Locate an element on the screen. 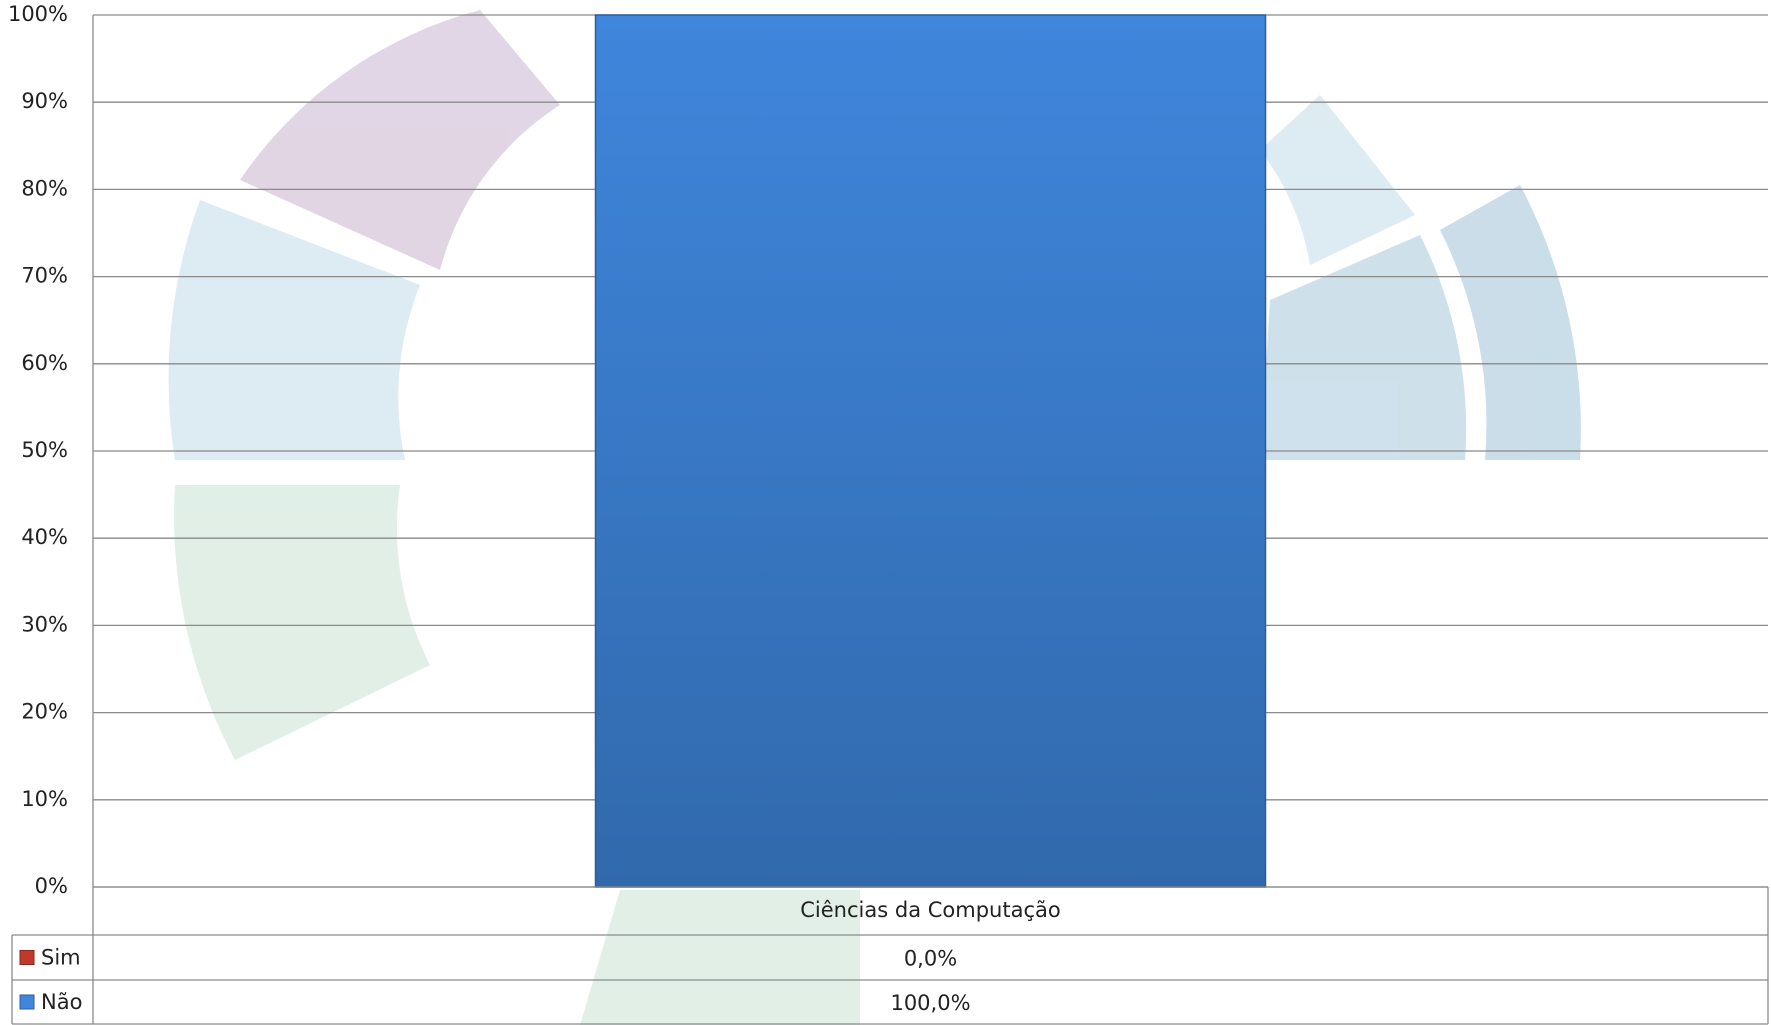 The width and height of the screenshot is (1771, 1025). y-tick-label: 70% is located at coordinates (44, 276).